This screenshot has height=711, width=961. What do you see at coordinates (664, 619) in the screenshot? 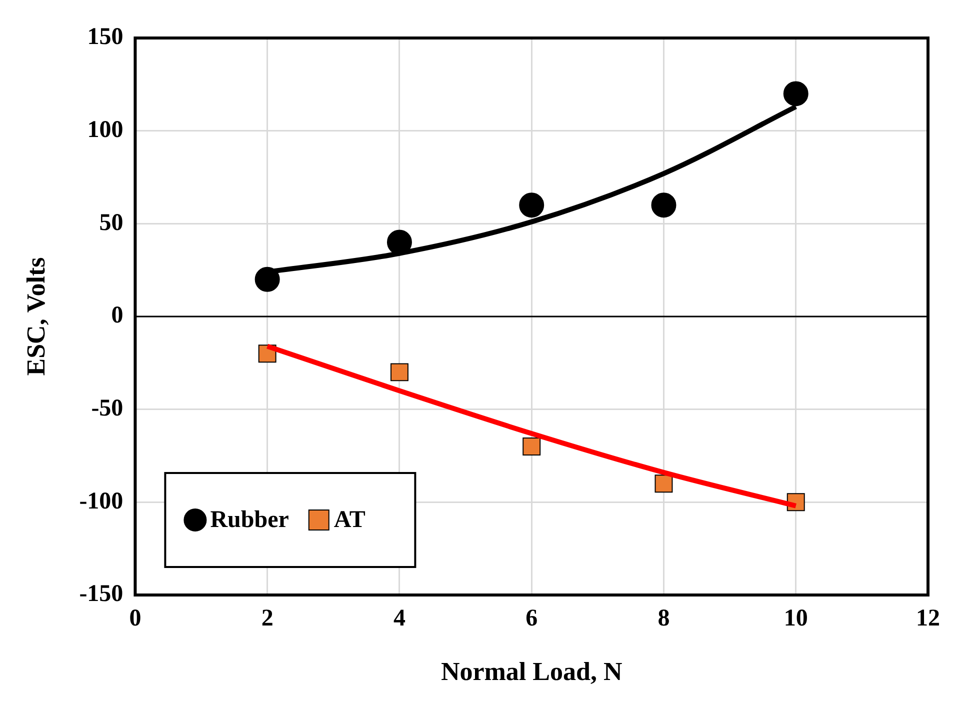
I see `x-tick-label: 8` at bounding box center [664, 619].